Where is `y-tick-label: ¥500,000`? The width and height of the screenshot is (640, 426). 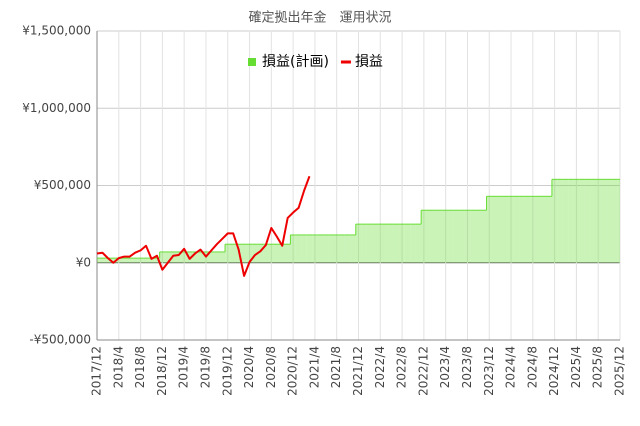 y-tick-label: ¥500,000 is located at coordinates (62, 185).